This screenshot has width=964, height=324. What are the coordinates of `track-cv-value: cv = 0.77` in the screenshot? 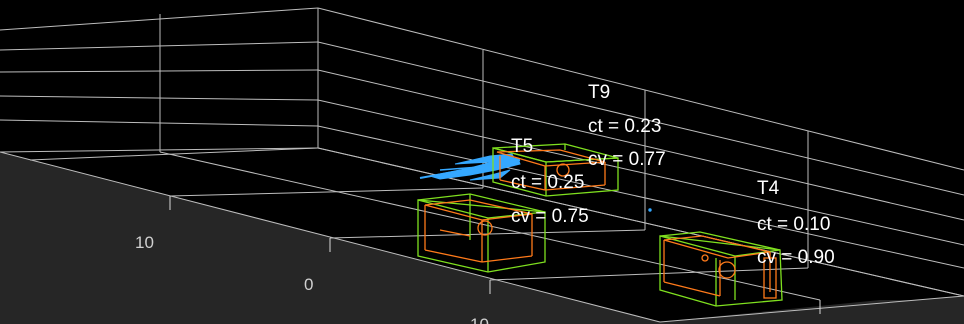 It's located at (627, 159).